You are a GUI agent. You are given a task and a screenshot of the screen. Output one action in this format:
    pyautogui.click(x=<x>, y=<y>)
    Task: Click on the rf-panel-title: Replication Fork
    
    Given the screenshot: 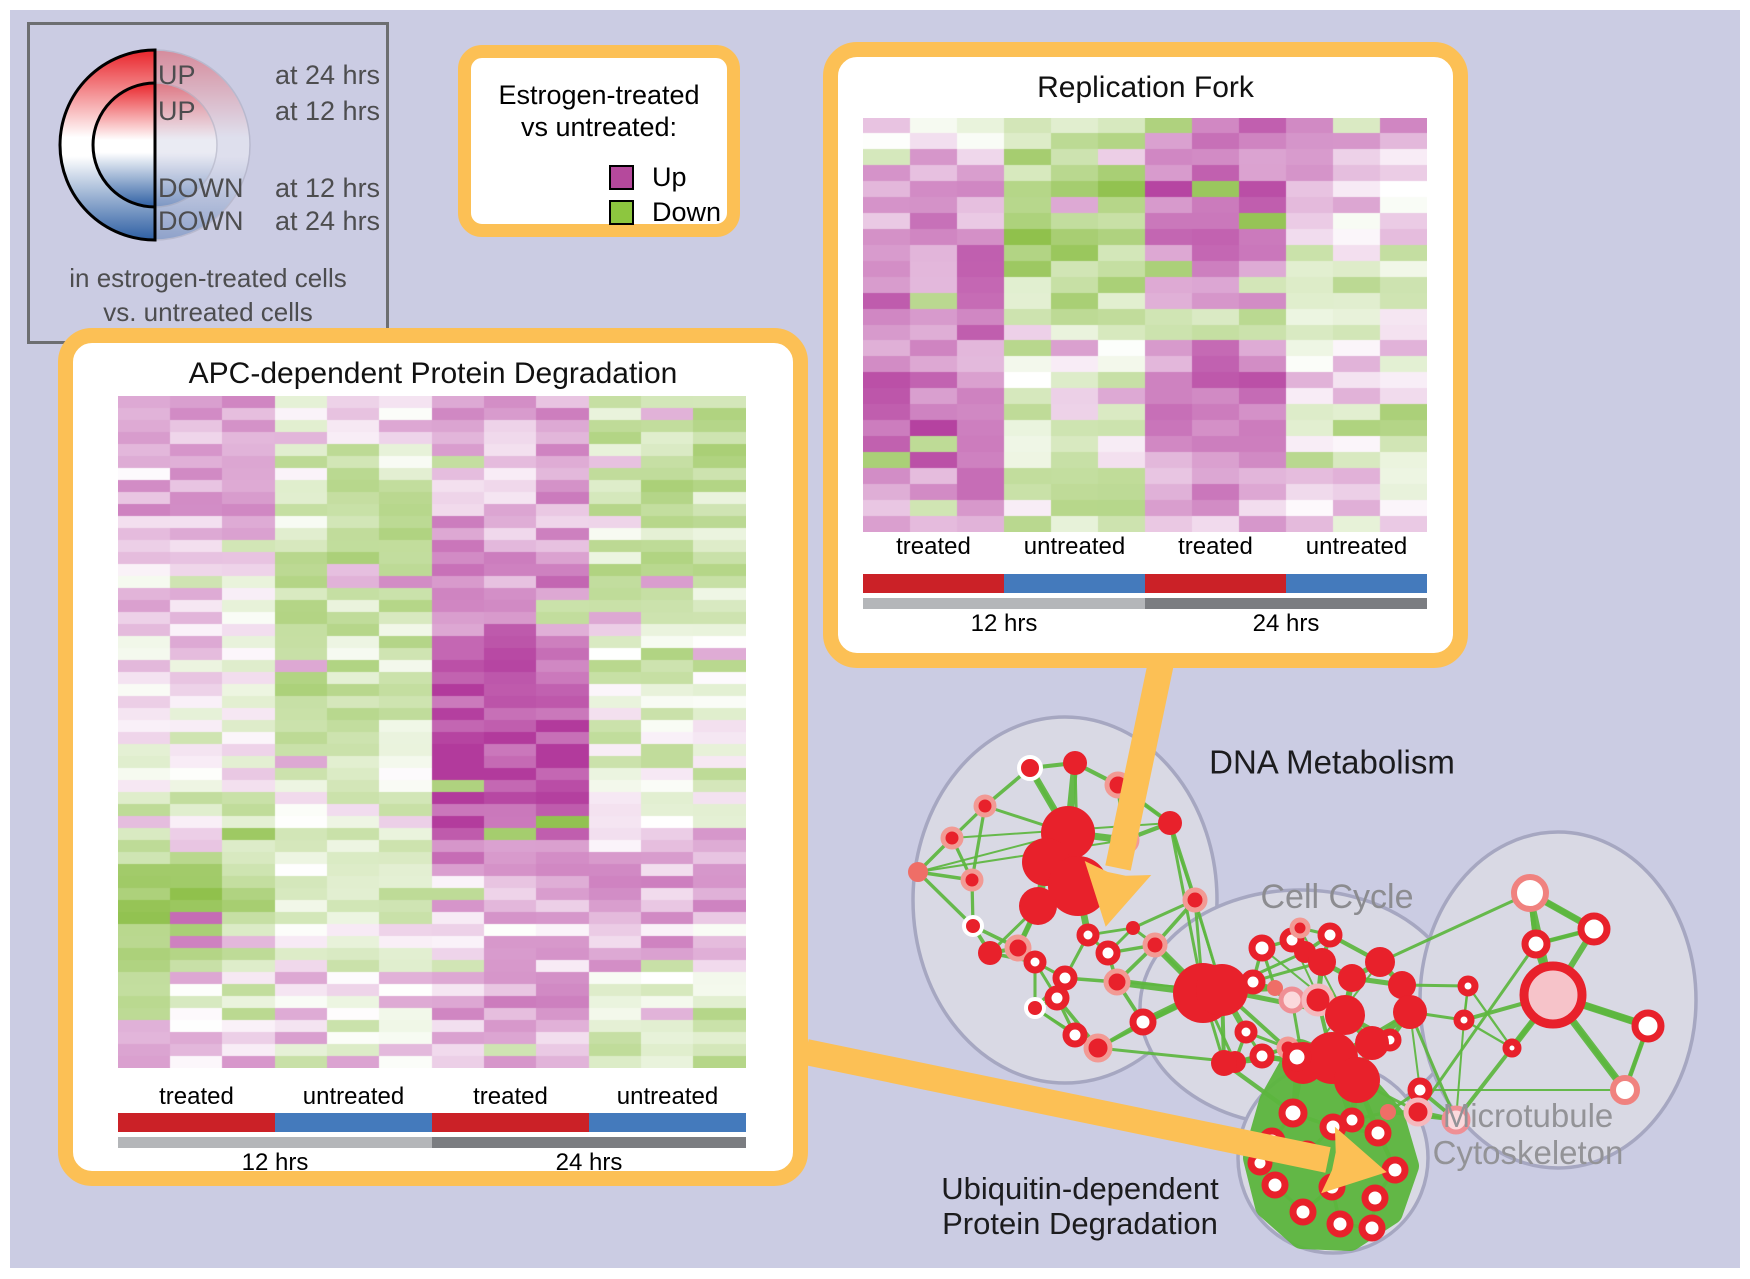 What is the action you would take?
    pyautogui.click(x=1145, y=87)
    